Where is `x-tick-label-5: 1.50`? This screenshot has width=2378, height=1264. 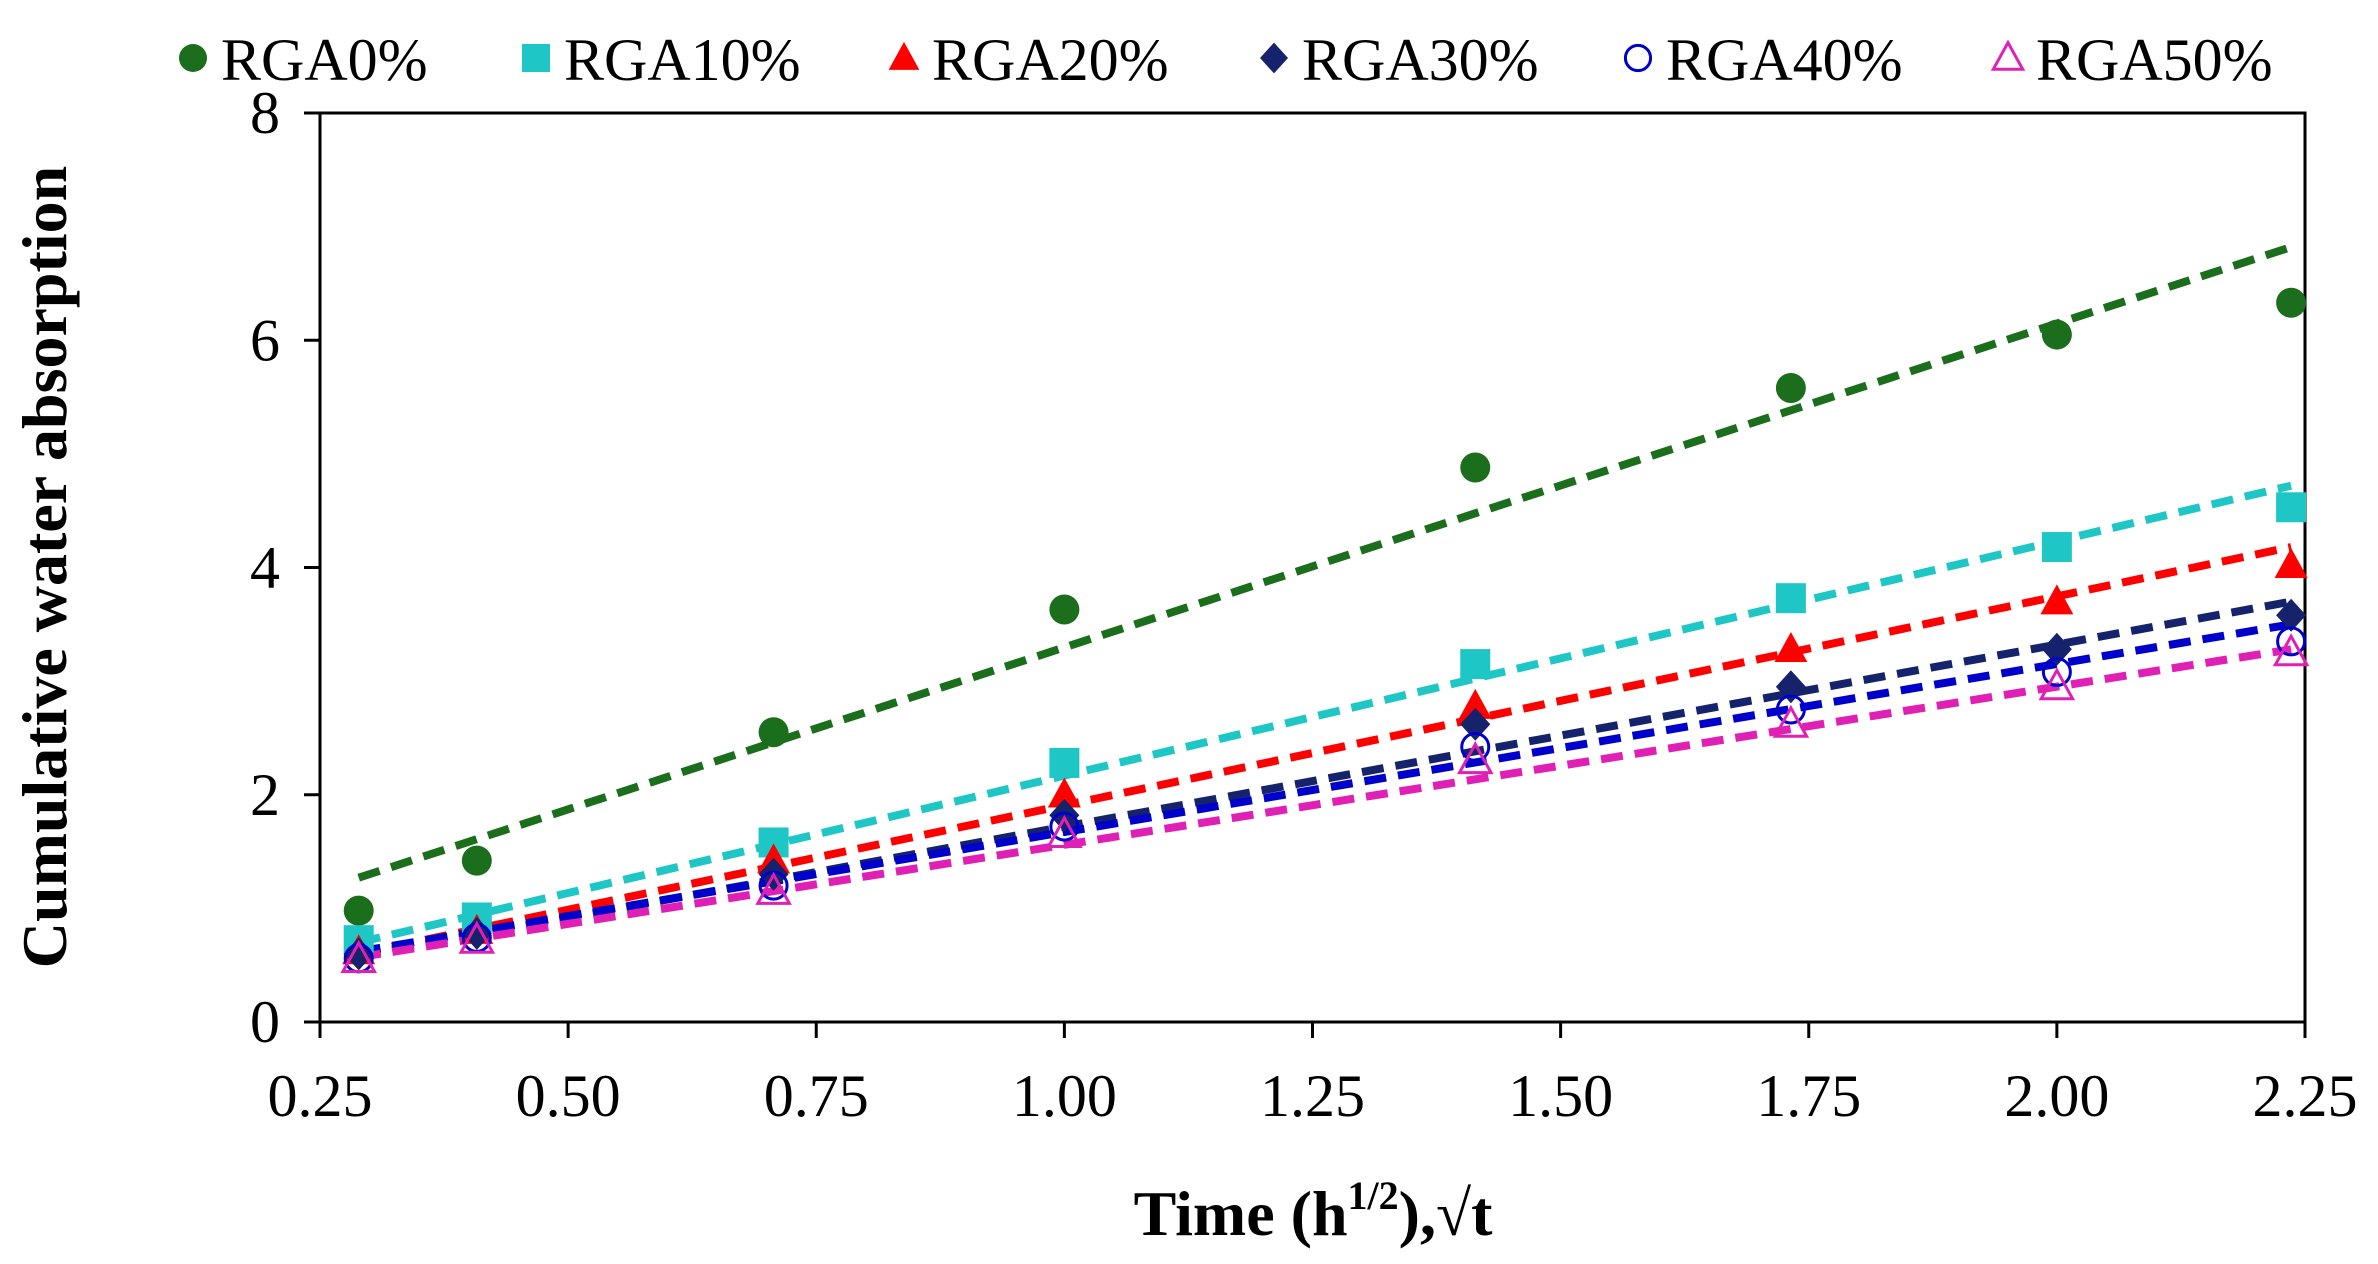 x-tick-label-5: 1.50 is located at coordinates (1560, 1096).